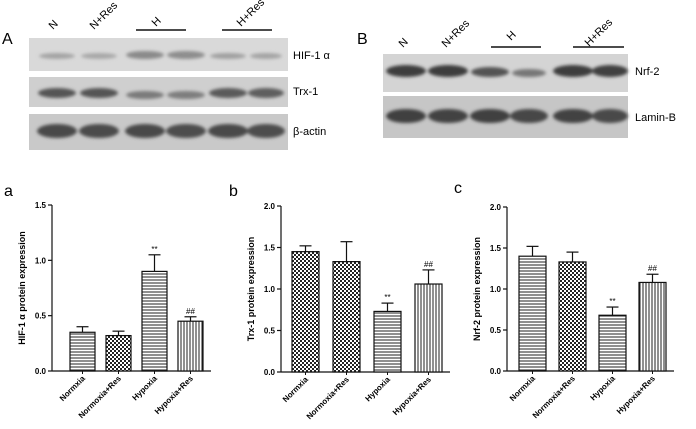  Describe the element at coordinates (251, 14) in the screenshot. I see `blot-a-lane-label: H+Res` at that location.